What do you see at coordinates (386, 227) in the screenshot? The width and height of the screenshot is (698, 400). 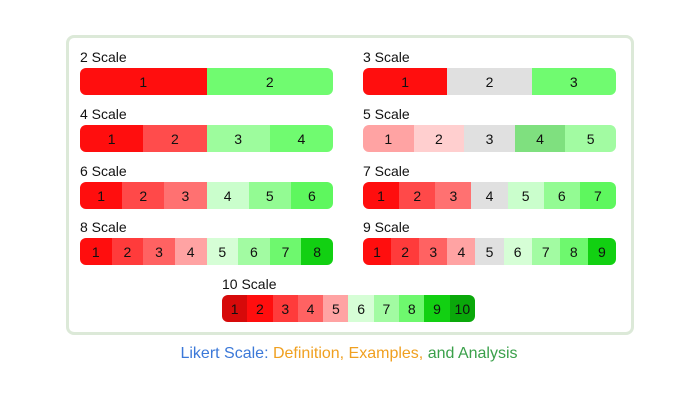 I see `scale-title: 9 Scale` at bounding box center [386, 227].